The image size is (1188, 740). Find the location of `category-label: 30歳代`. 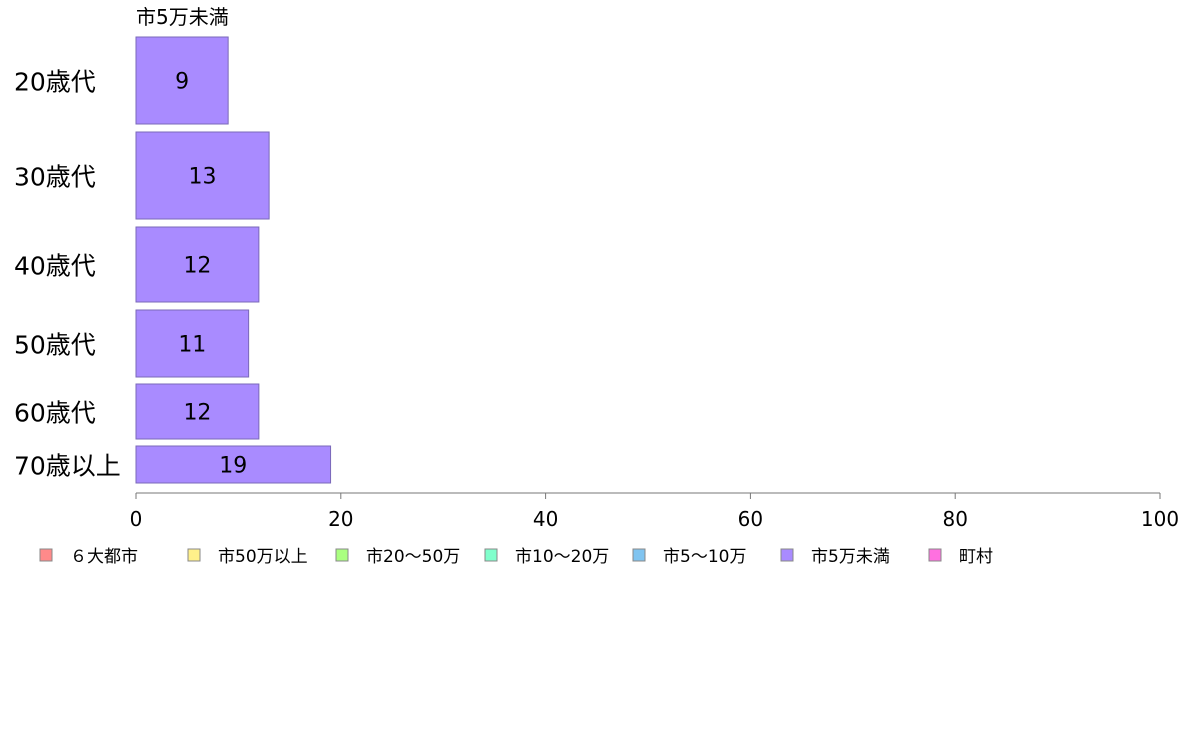

category-label: 30歳代 is located at coordinates (55, 177).